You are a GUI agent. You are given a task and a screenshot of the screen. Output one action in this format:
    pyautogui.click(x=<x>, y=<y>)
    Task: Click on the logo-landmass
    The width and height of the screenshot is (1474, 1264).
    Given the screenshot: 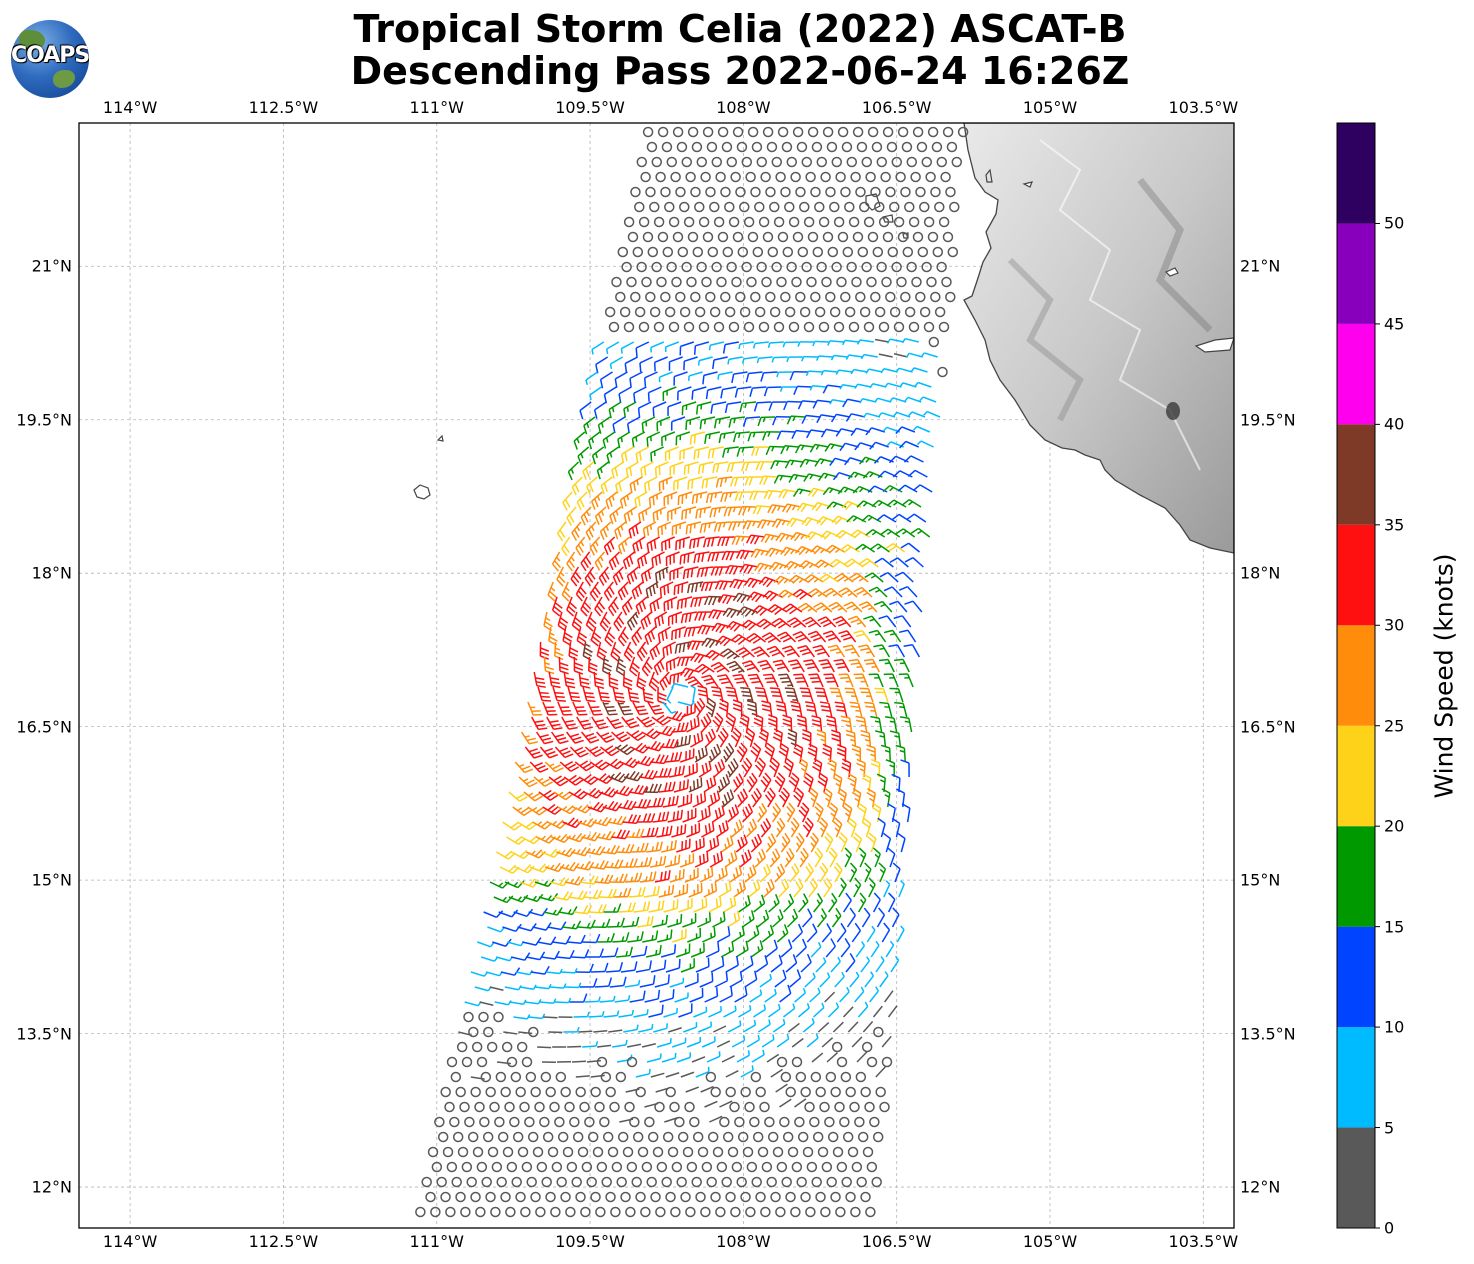 What is the action you would take?
    pyautogui.click(x=64, y=79)
    